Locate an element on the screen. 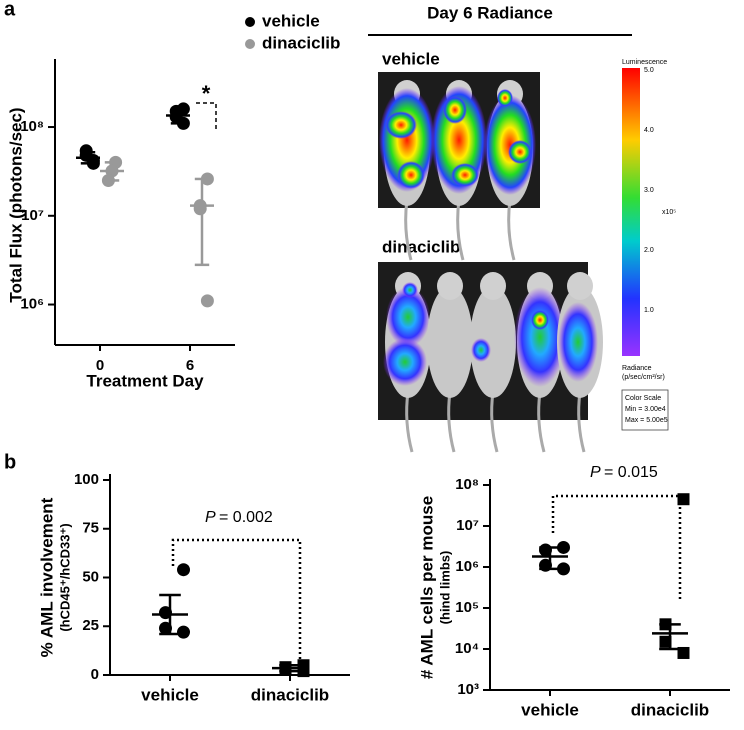 The width and height of the screenshot is (744, 730). y-tick-label: 50 is located at coordinates (90, 576).